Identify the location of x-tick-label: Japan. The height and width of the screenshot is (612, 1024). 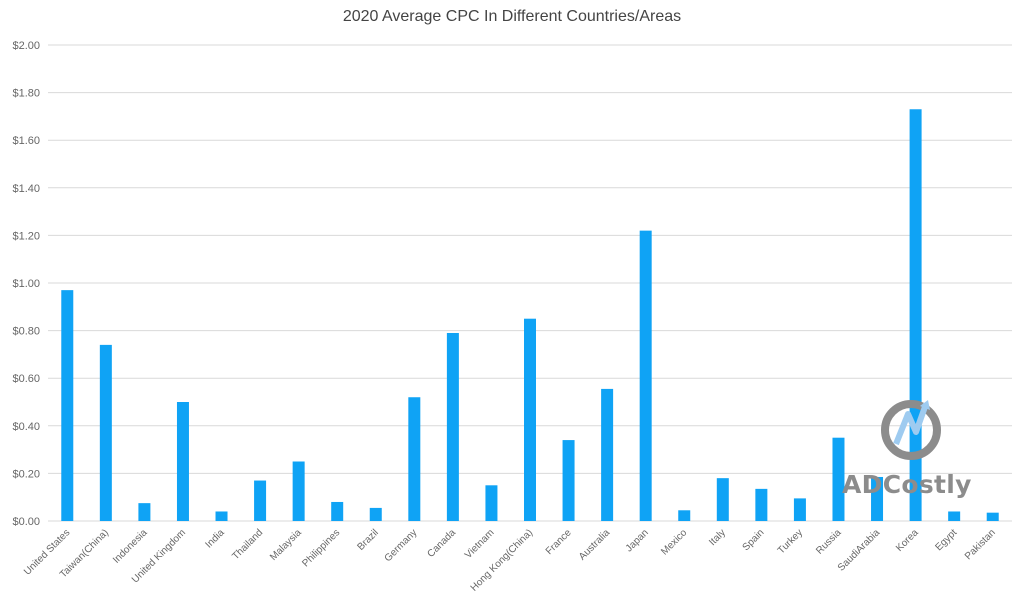
(637, 540).